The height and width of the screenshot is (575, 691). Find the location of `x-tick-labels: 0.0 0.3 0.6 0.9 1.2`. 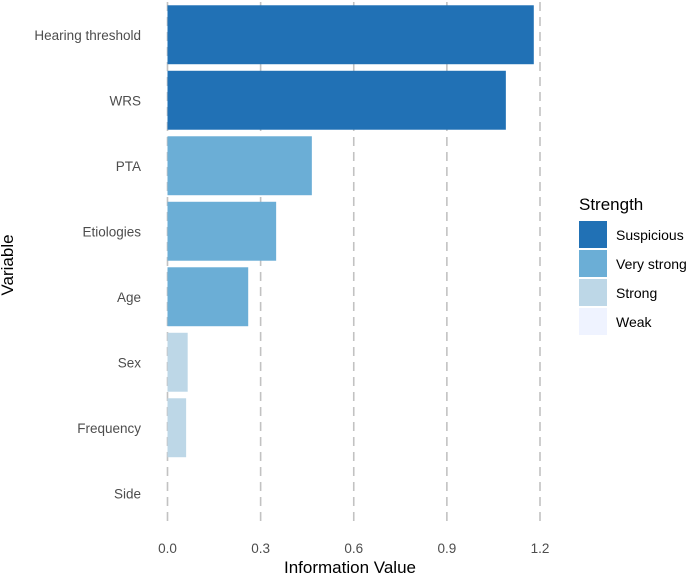

x-tick-labels: 0.0 0.3 0.6 0.9 1.2 is located at coordinates (353, 548).